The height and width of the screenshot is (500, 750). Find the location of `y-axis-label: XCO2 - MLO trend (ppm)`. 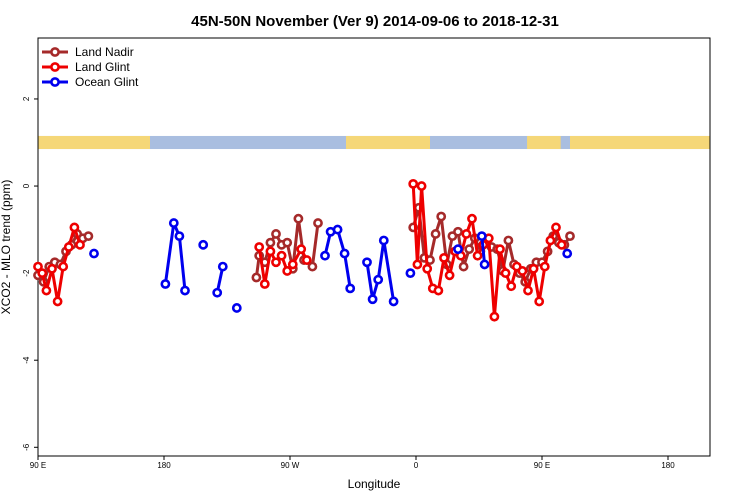

y-axis-label: XCO2 - MLO trend (ppm) is located at coordinates (6, 247).